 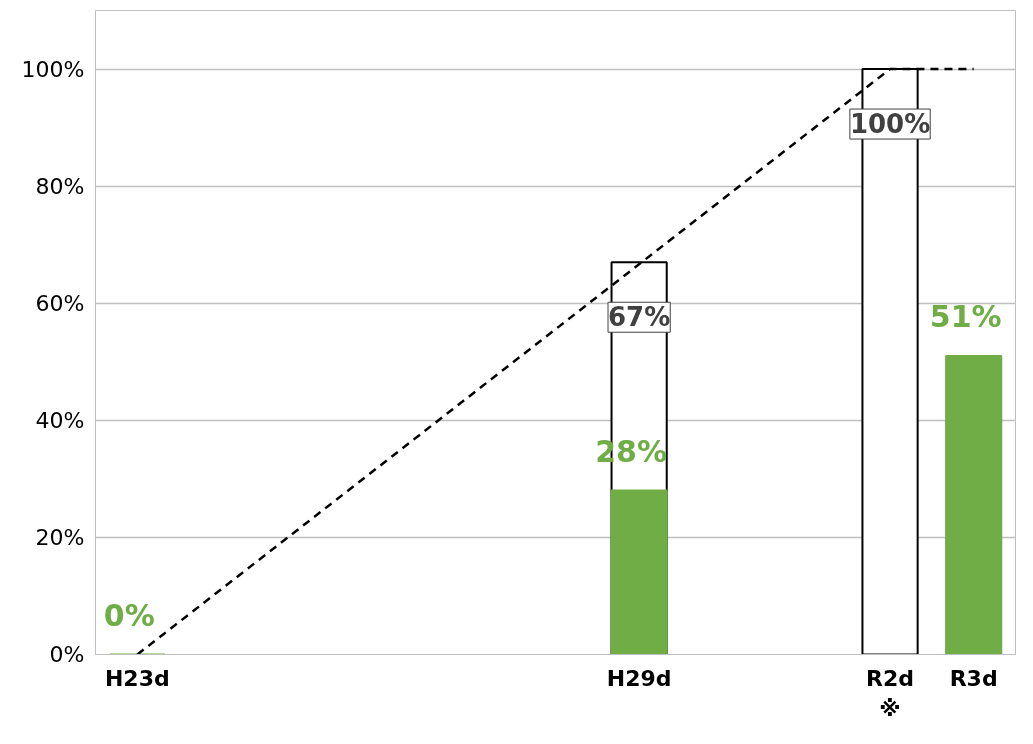 I want to click on y-tick-label: 20%, so click(x=60, y=537).